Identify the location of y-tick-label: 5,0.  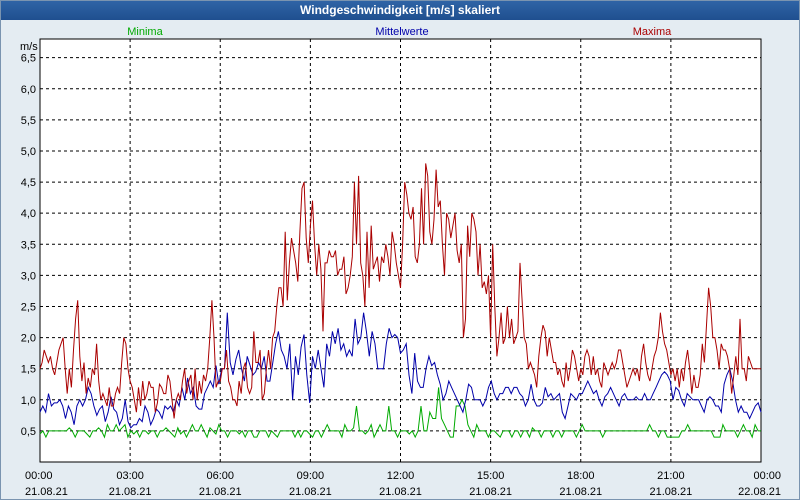
(28, 152).